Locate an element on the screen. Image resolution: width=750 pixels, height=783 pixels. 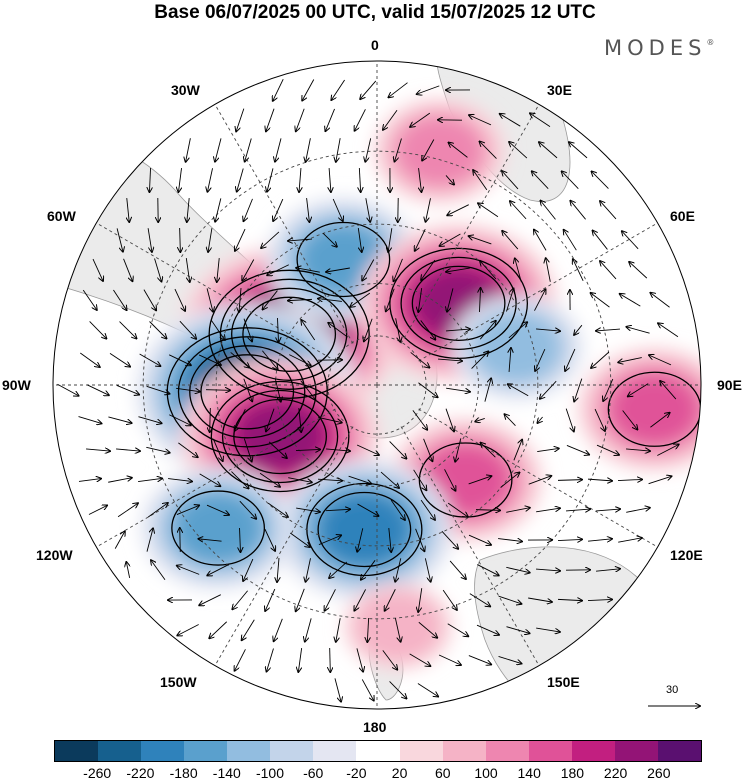
colorbar-tick-label: -140 is located at coordinates (226, 773).